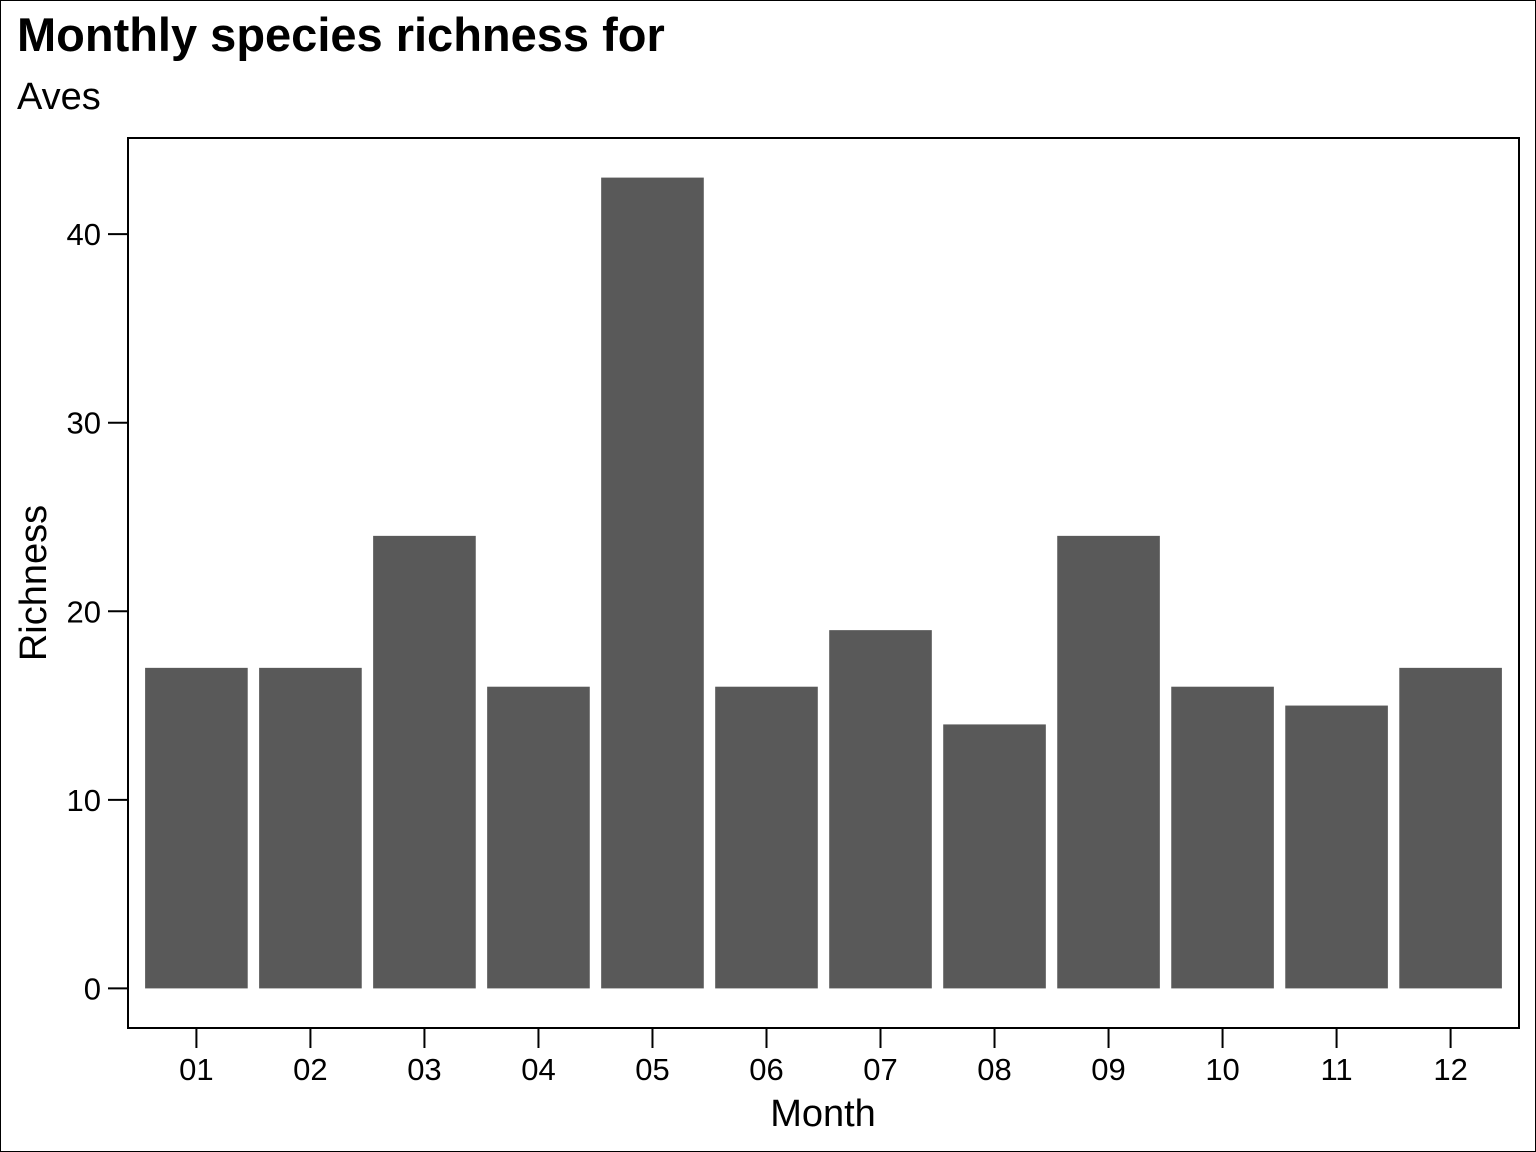 The height and width of the screenshot is (1152, 1536). I want to click on y-tick-label: 20, so click(84, 611).